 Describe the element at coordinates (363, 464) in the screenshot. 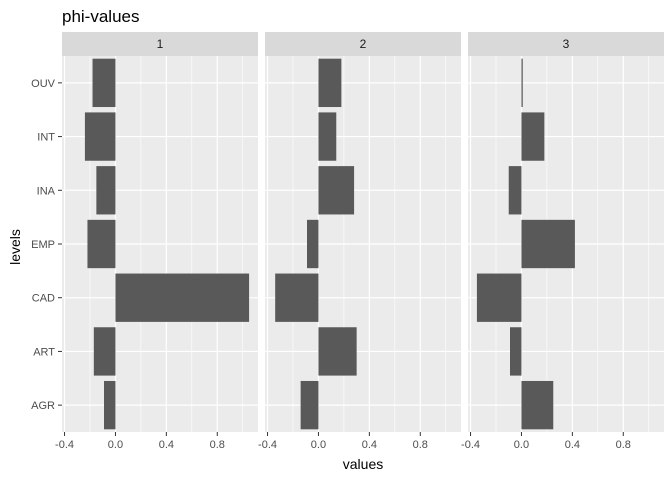

I see `x-axis-title: values` at that location.